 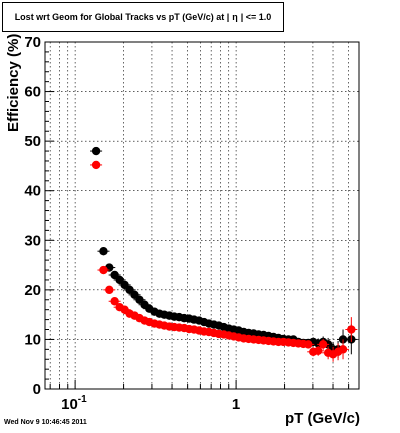 I want to click on chart-title-suffix: | <= 1.0, so click(x=256, y=17).